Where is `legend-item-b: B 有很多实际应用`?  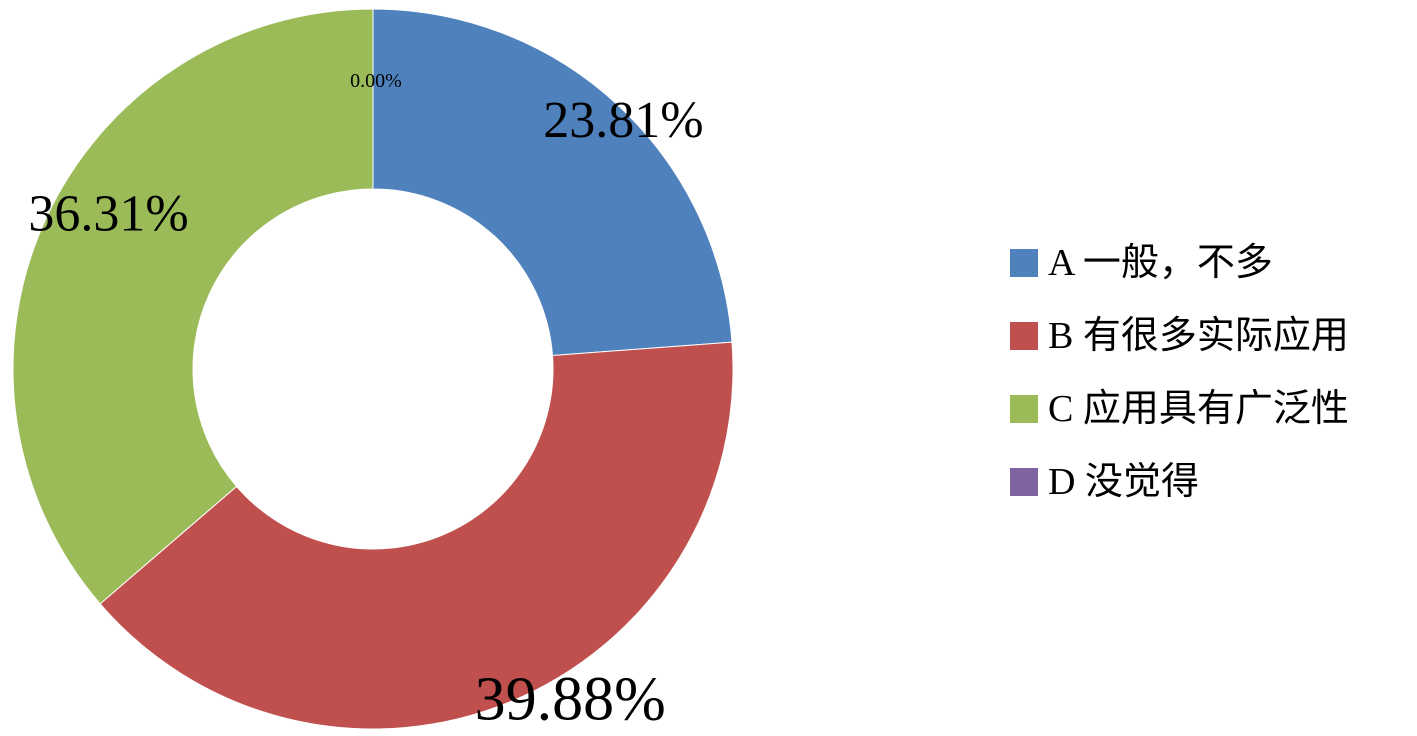
legend-item-b: B 有很多实际应用 is located at coordinates (1210, 336).